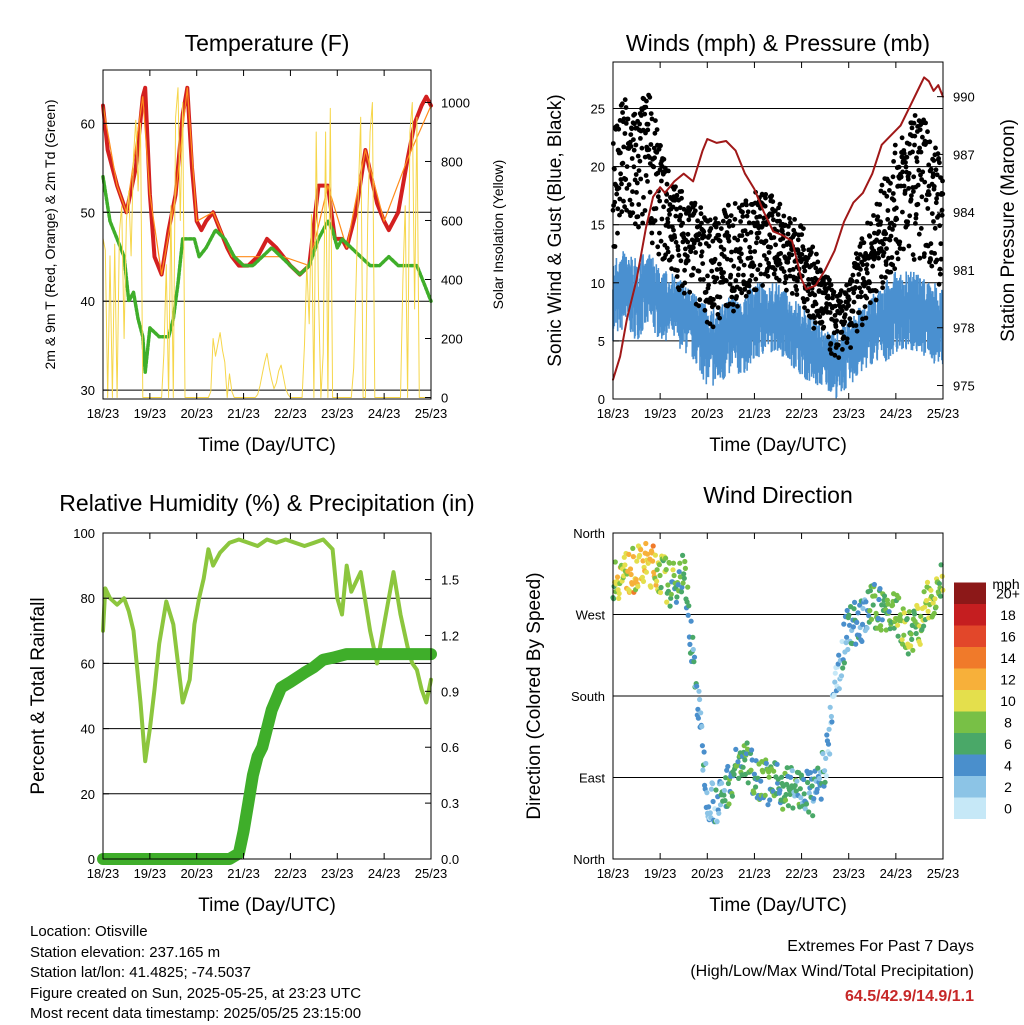 The width and height of the screenshot is (1024, 1025). What do you see at coordinates (141, 972) in the screenshot?
I see `latlon-line: Station lat/lon: 41.4825; -74.5037` at bounding box center [141, 972].